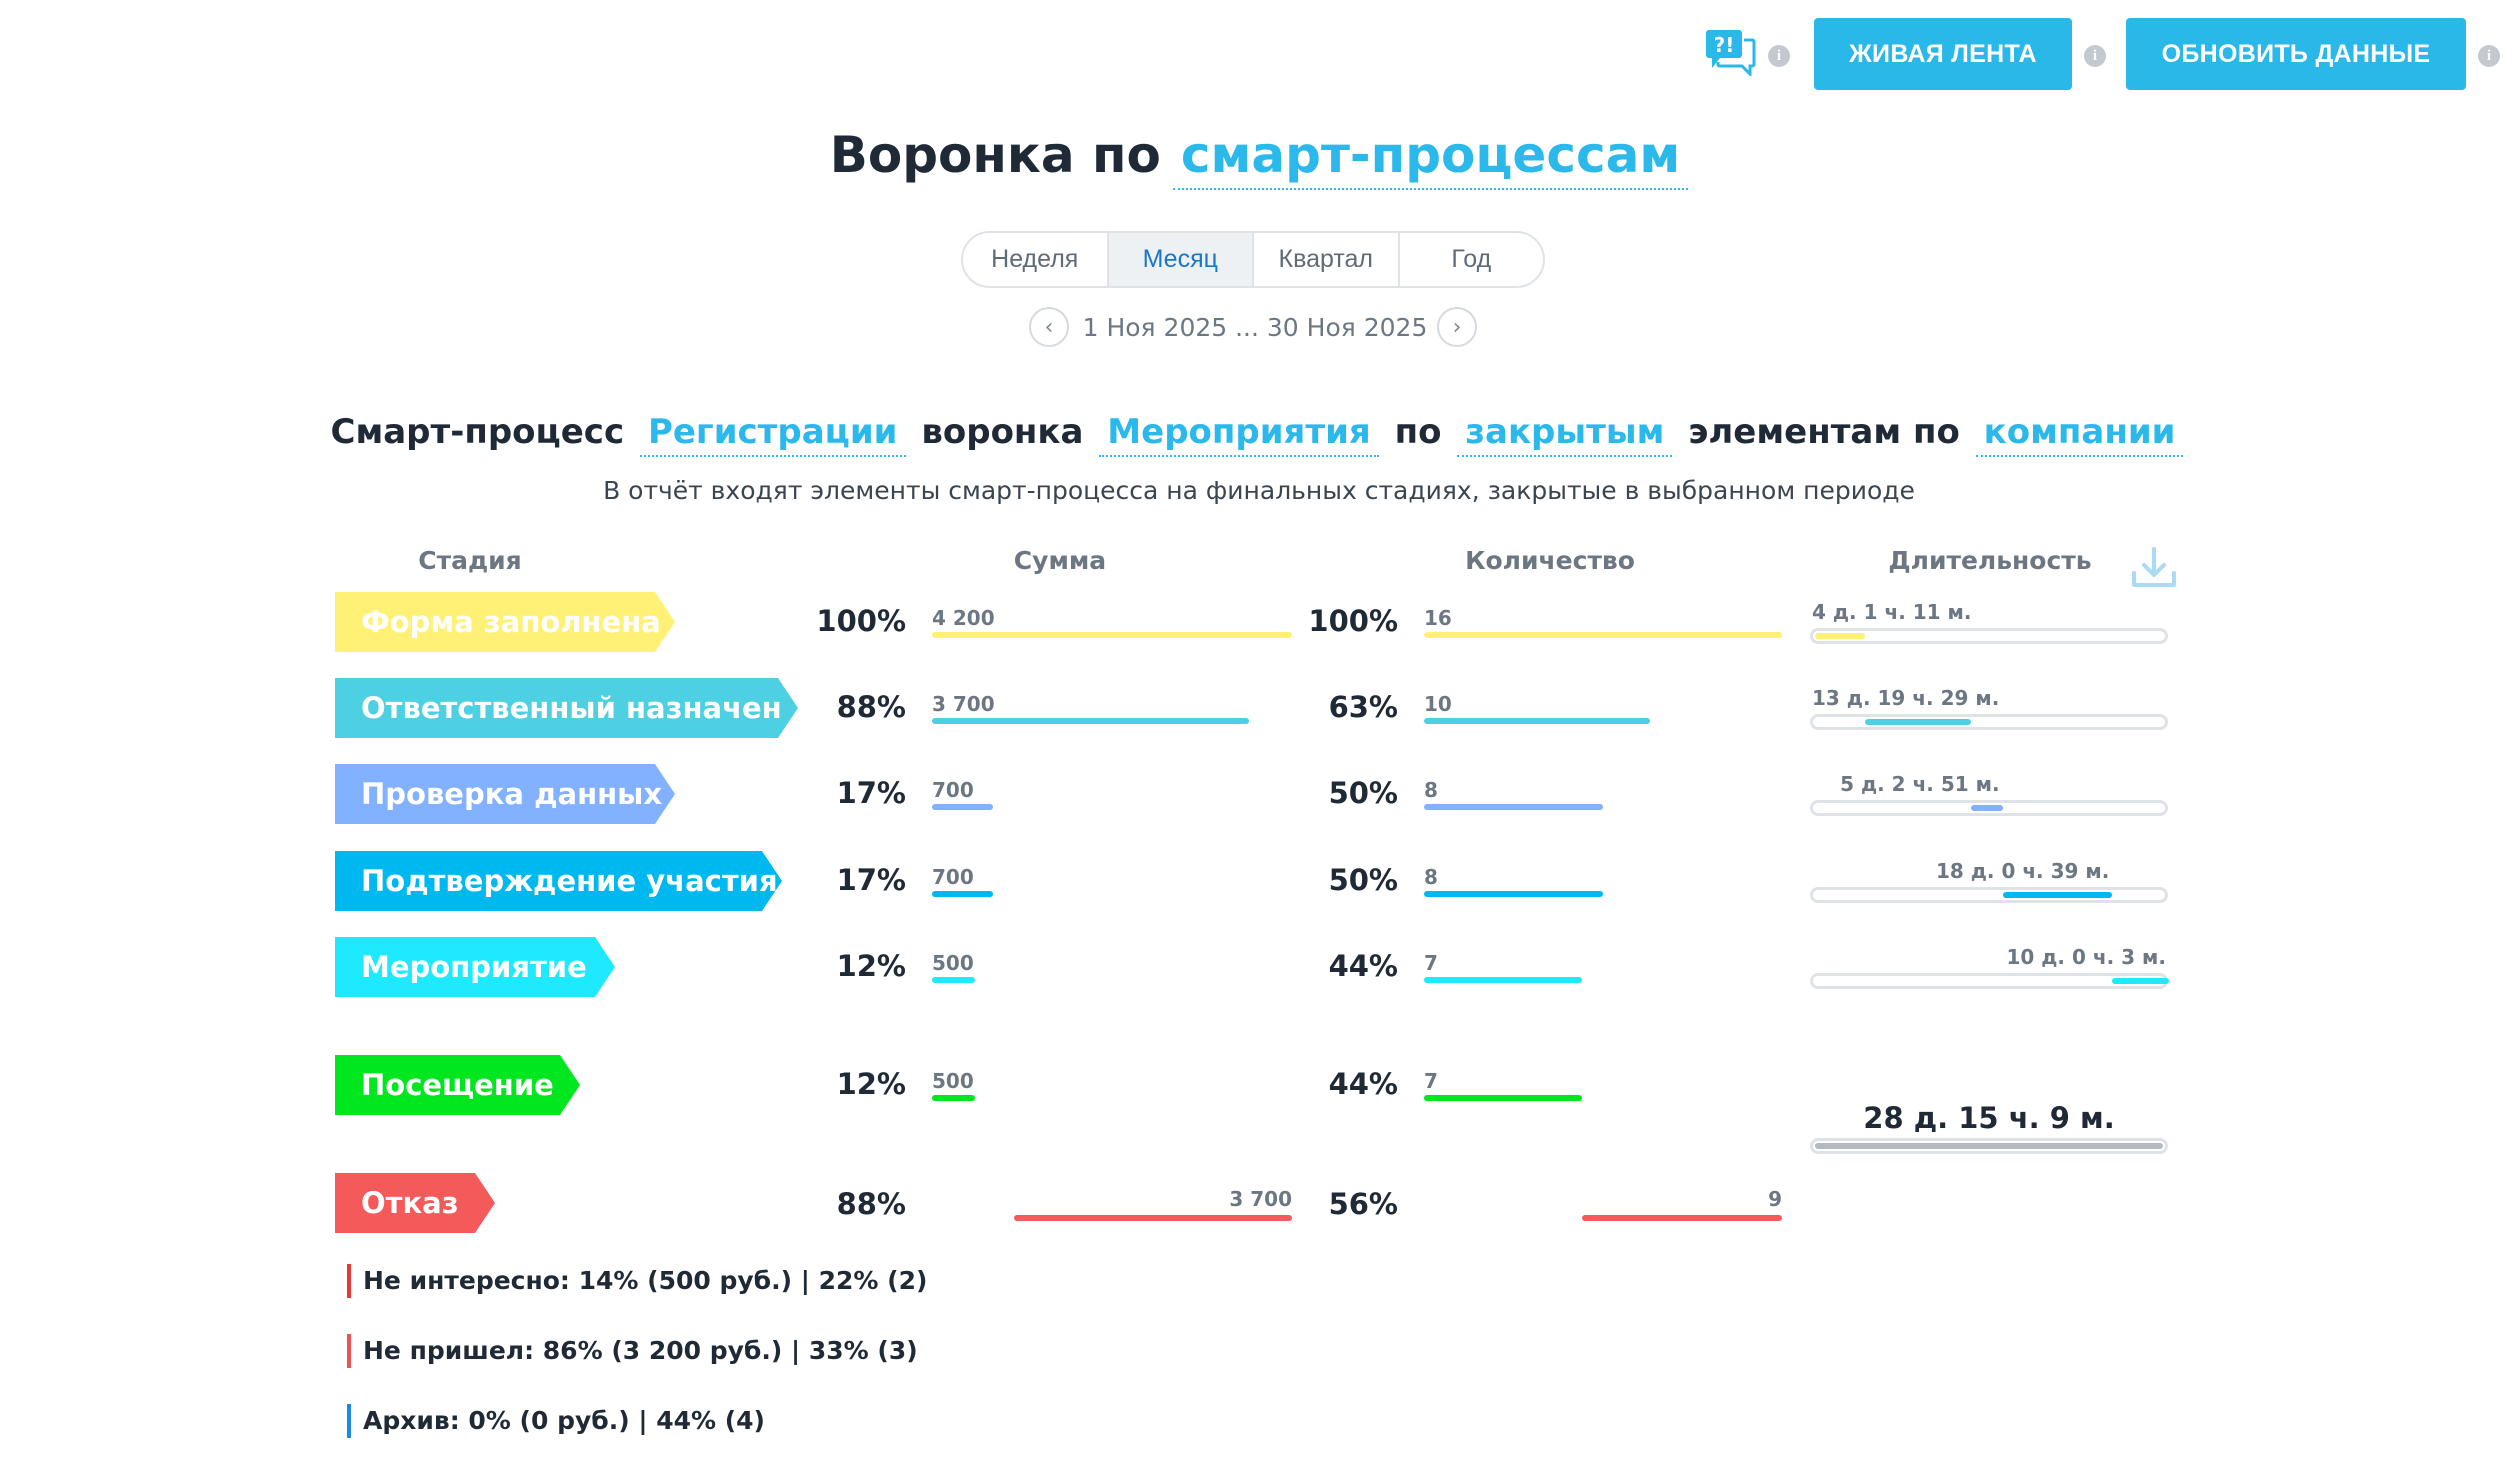  I want to click on total-duration: 28 д. 15 ч. 9 м., so click(1989, 1118).